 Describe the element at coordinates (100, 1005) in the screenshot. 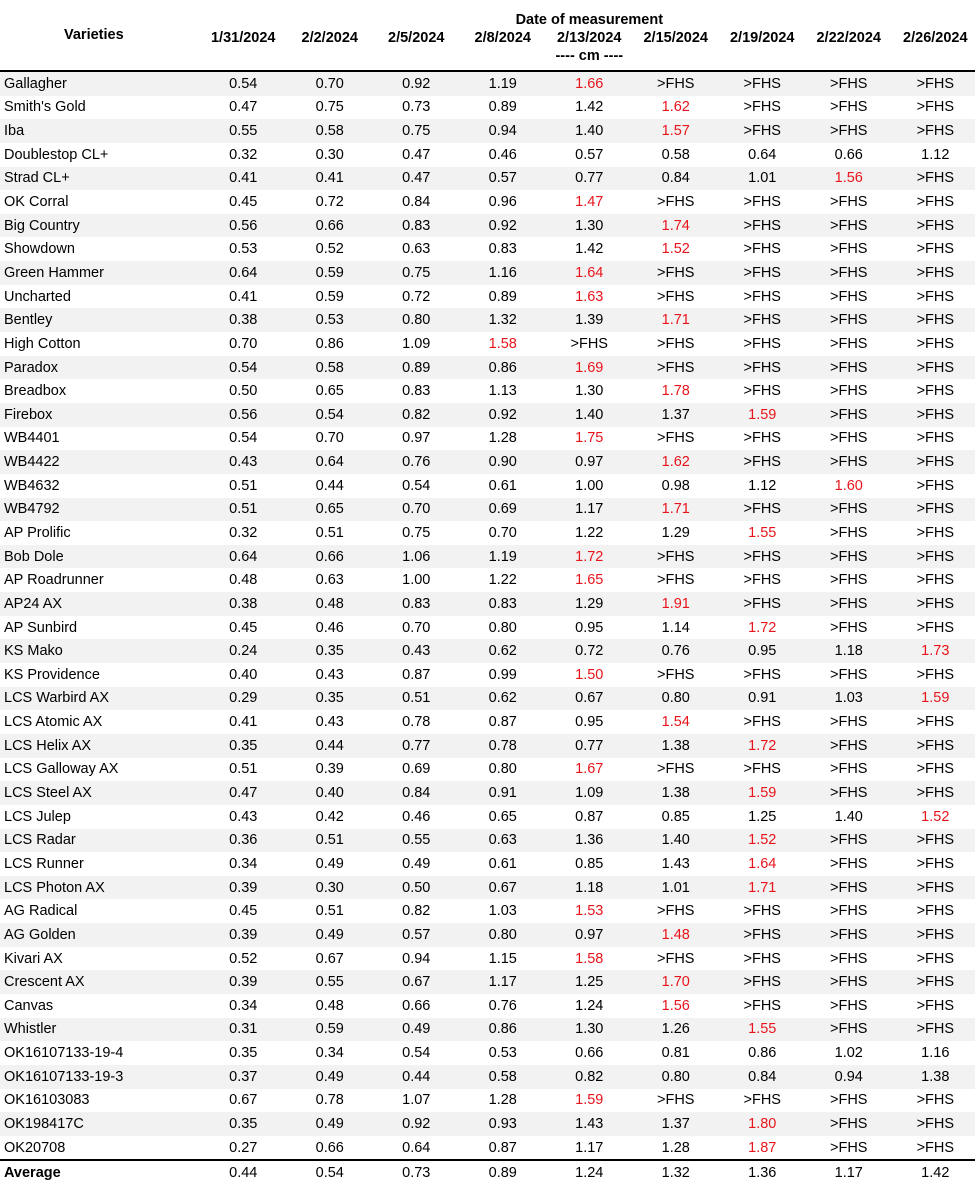

I see `variety-name: Canvas` at that location.